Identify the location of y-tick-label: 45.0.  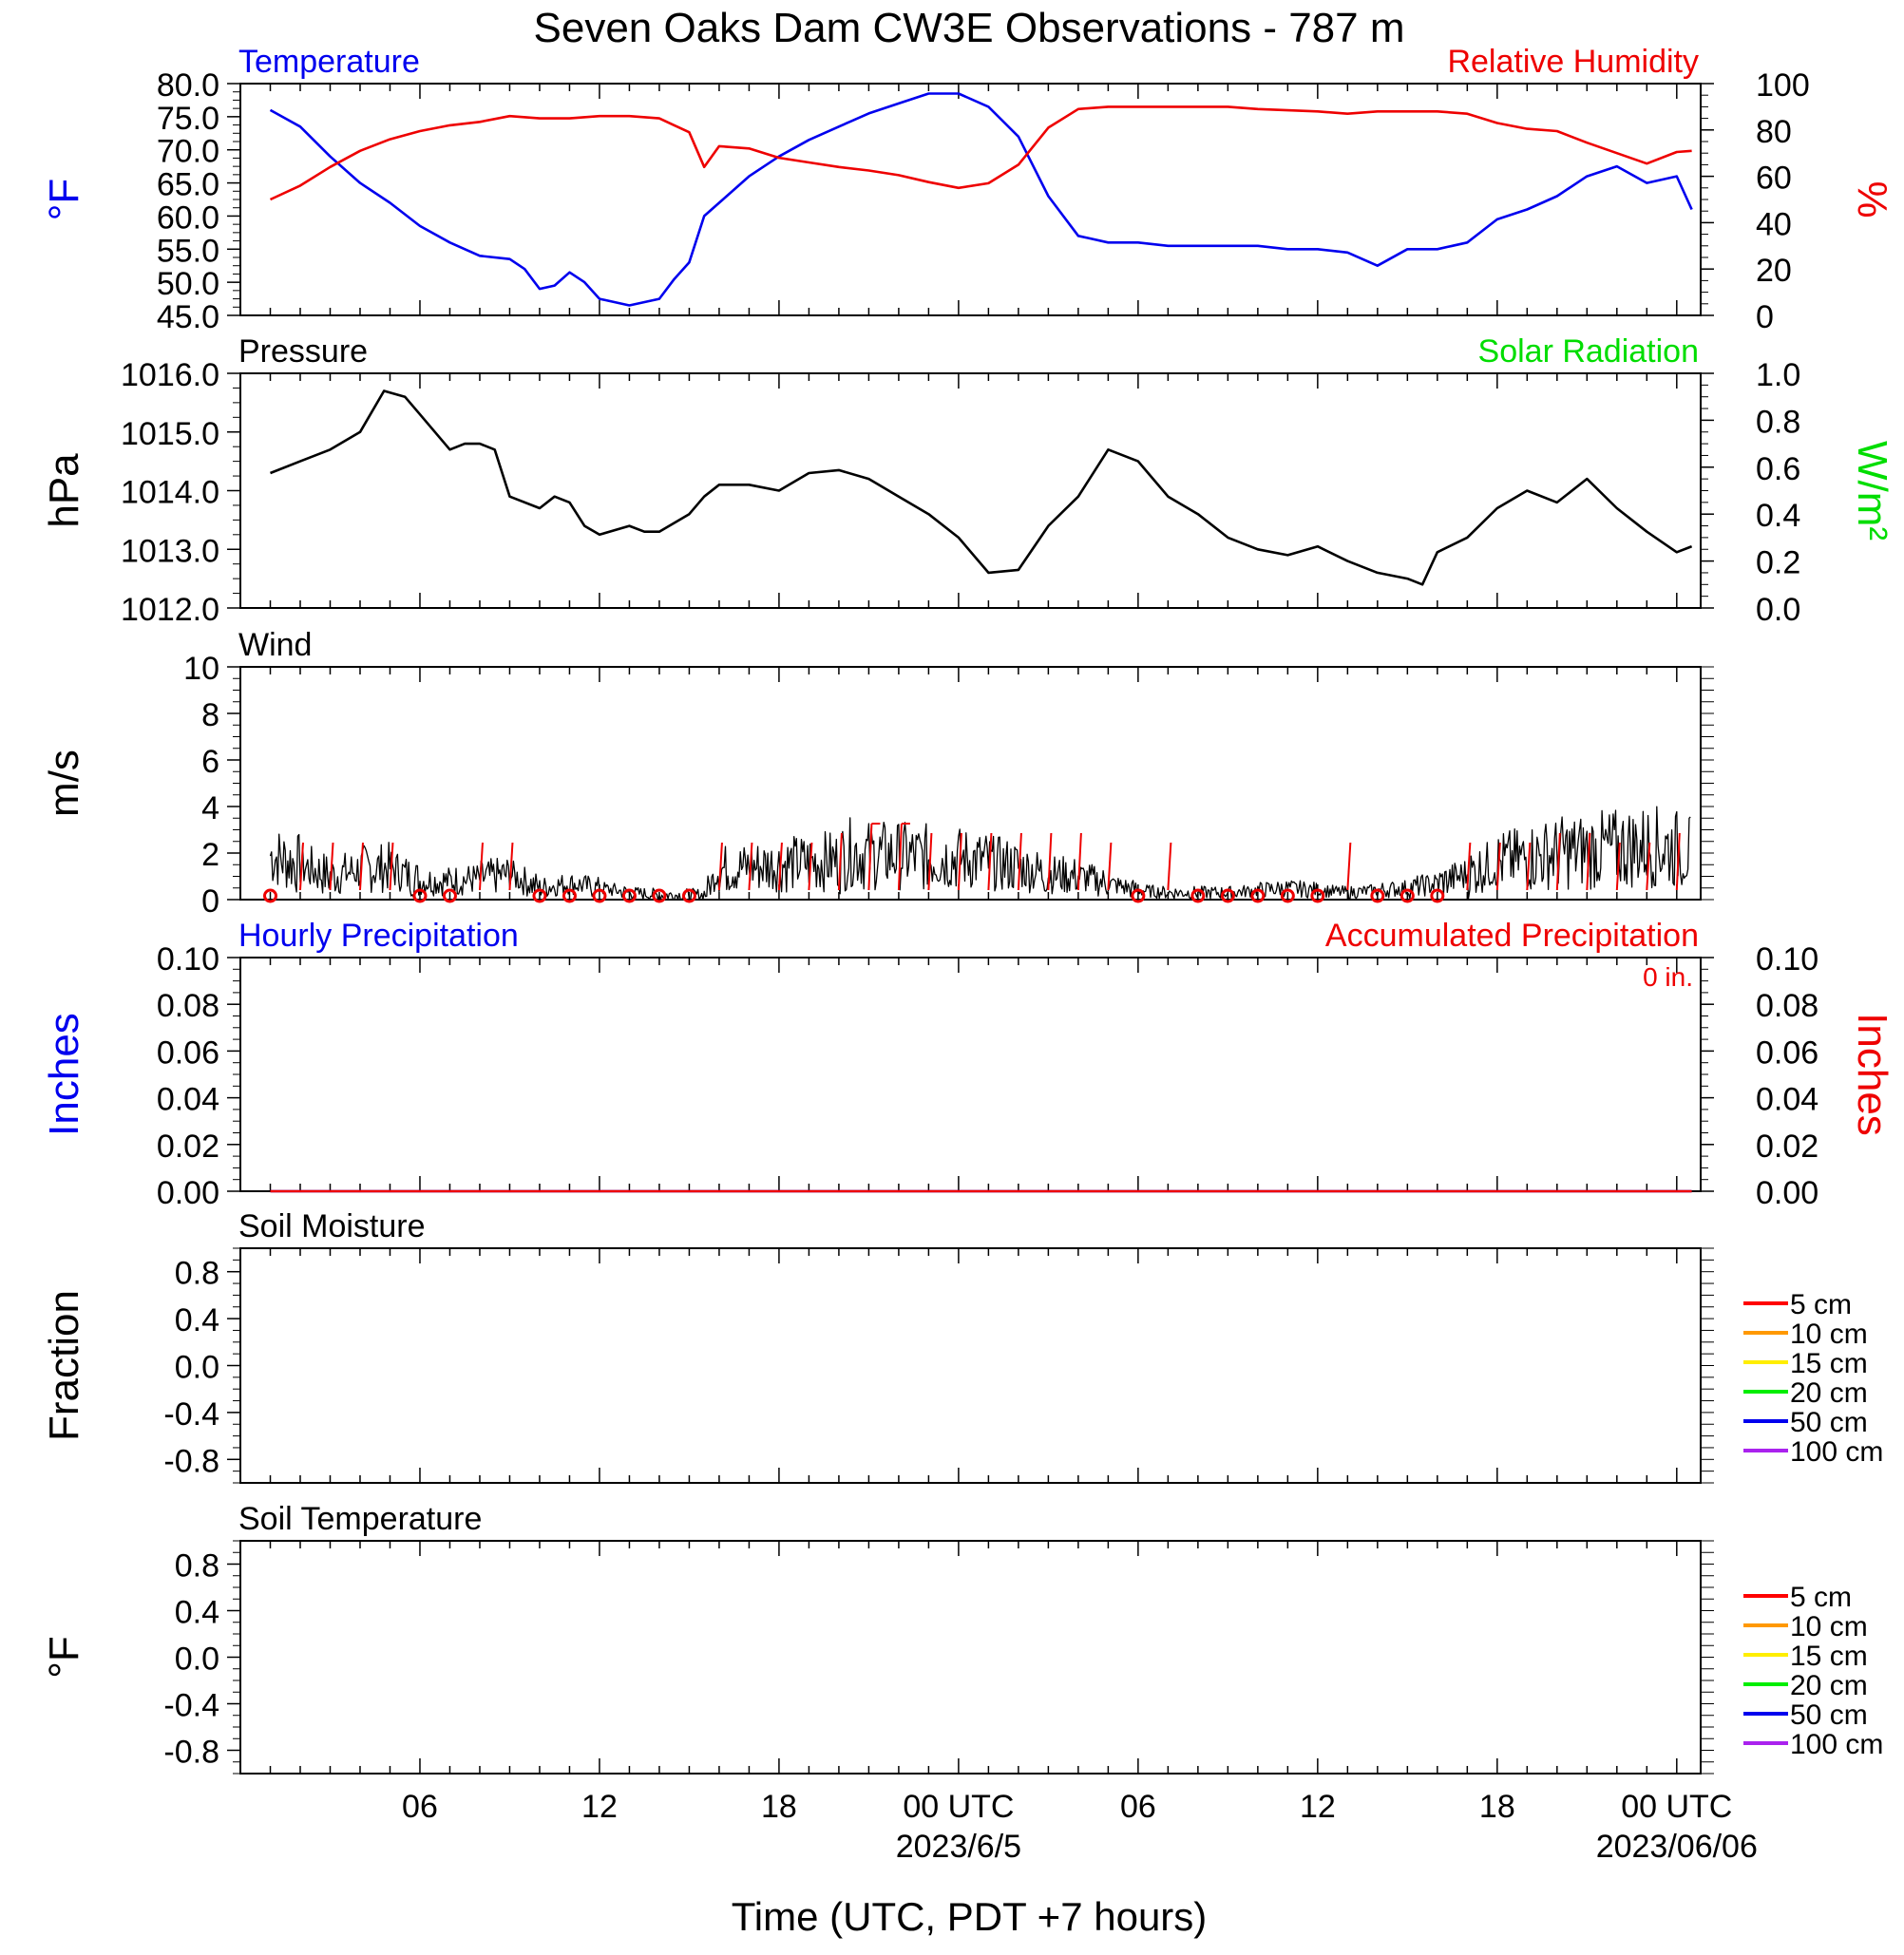
(188, 317).